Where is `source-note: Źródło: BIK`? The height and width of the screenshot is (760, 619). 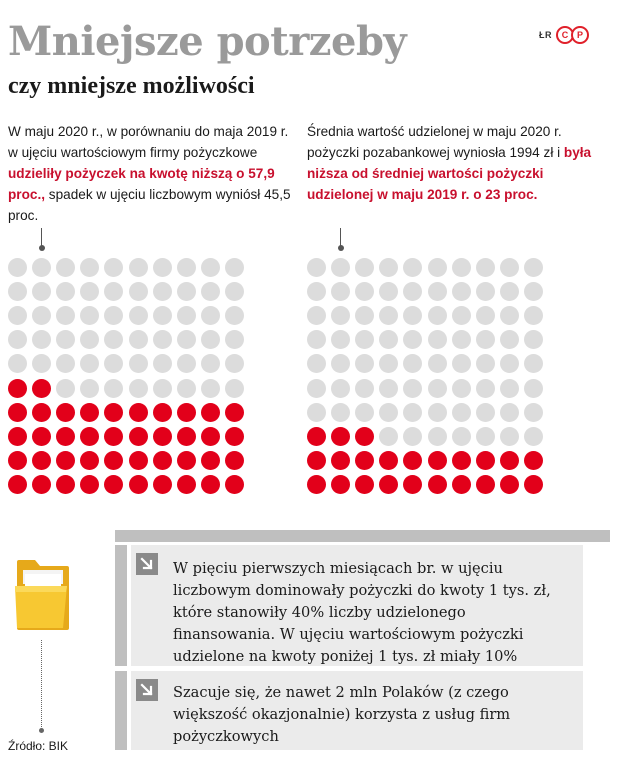
source-note: Źródło: BIK is located at coordinates (38, 746).